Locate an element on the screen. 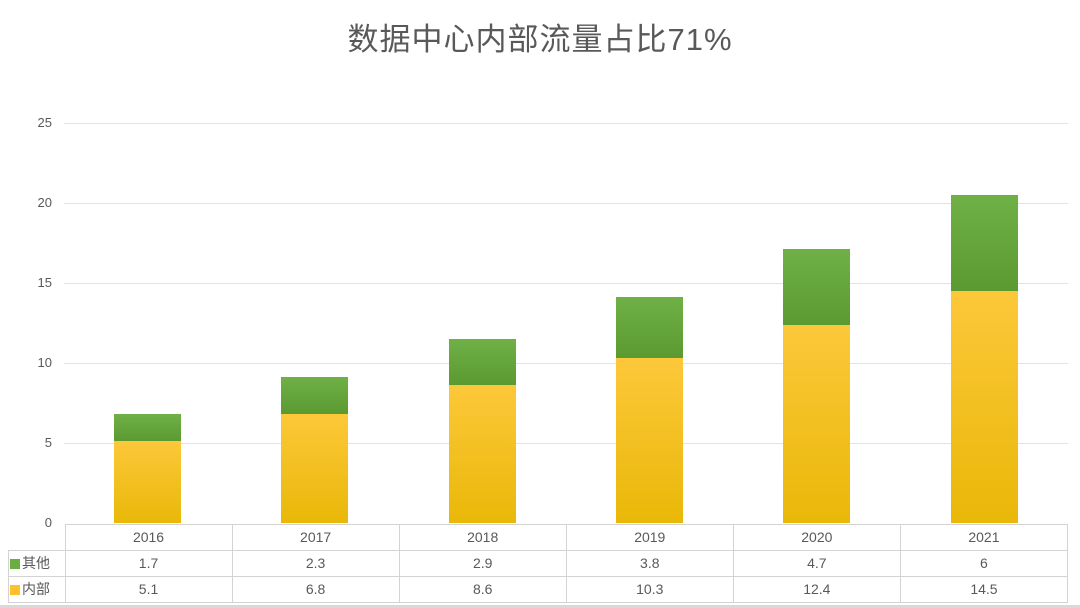  bottom-divider is located at coordinates (540, 606).